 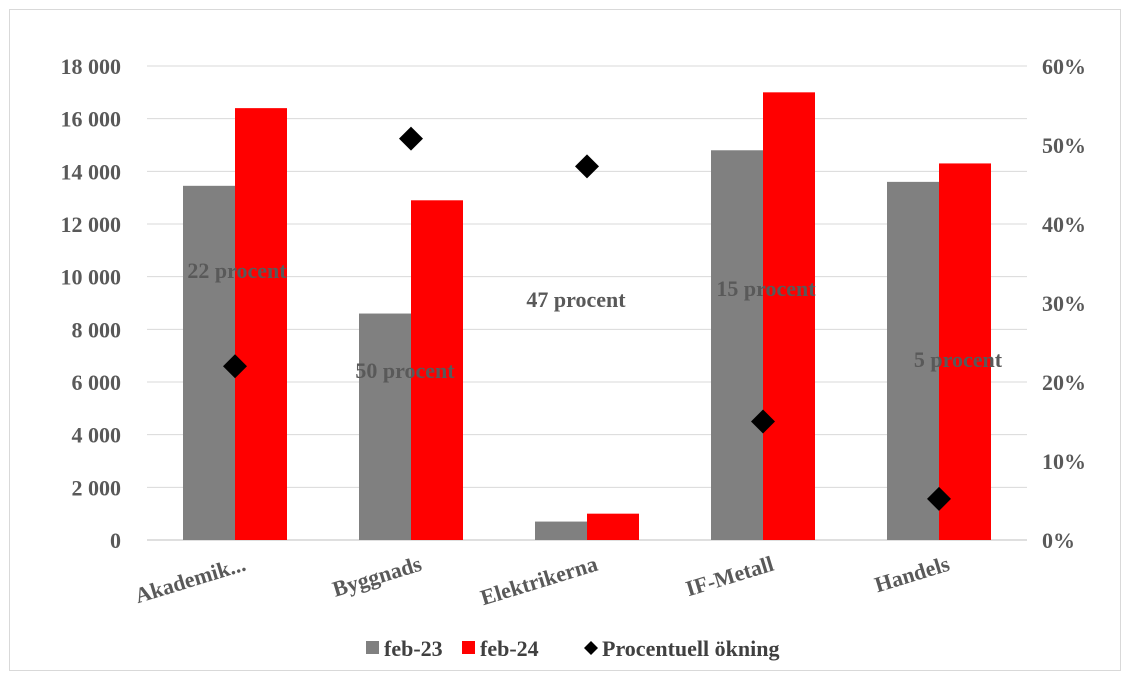 What do you see at coordinates (405, 370) in the screenshot?
I see `data-annotation: 50 procent` at bounding box center [405, 370].